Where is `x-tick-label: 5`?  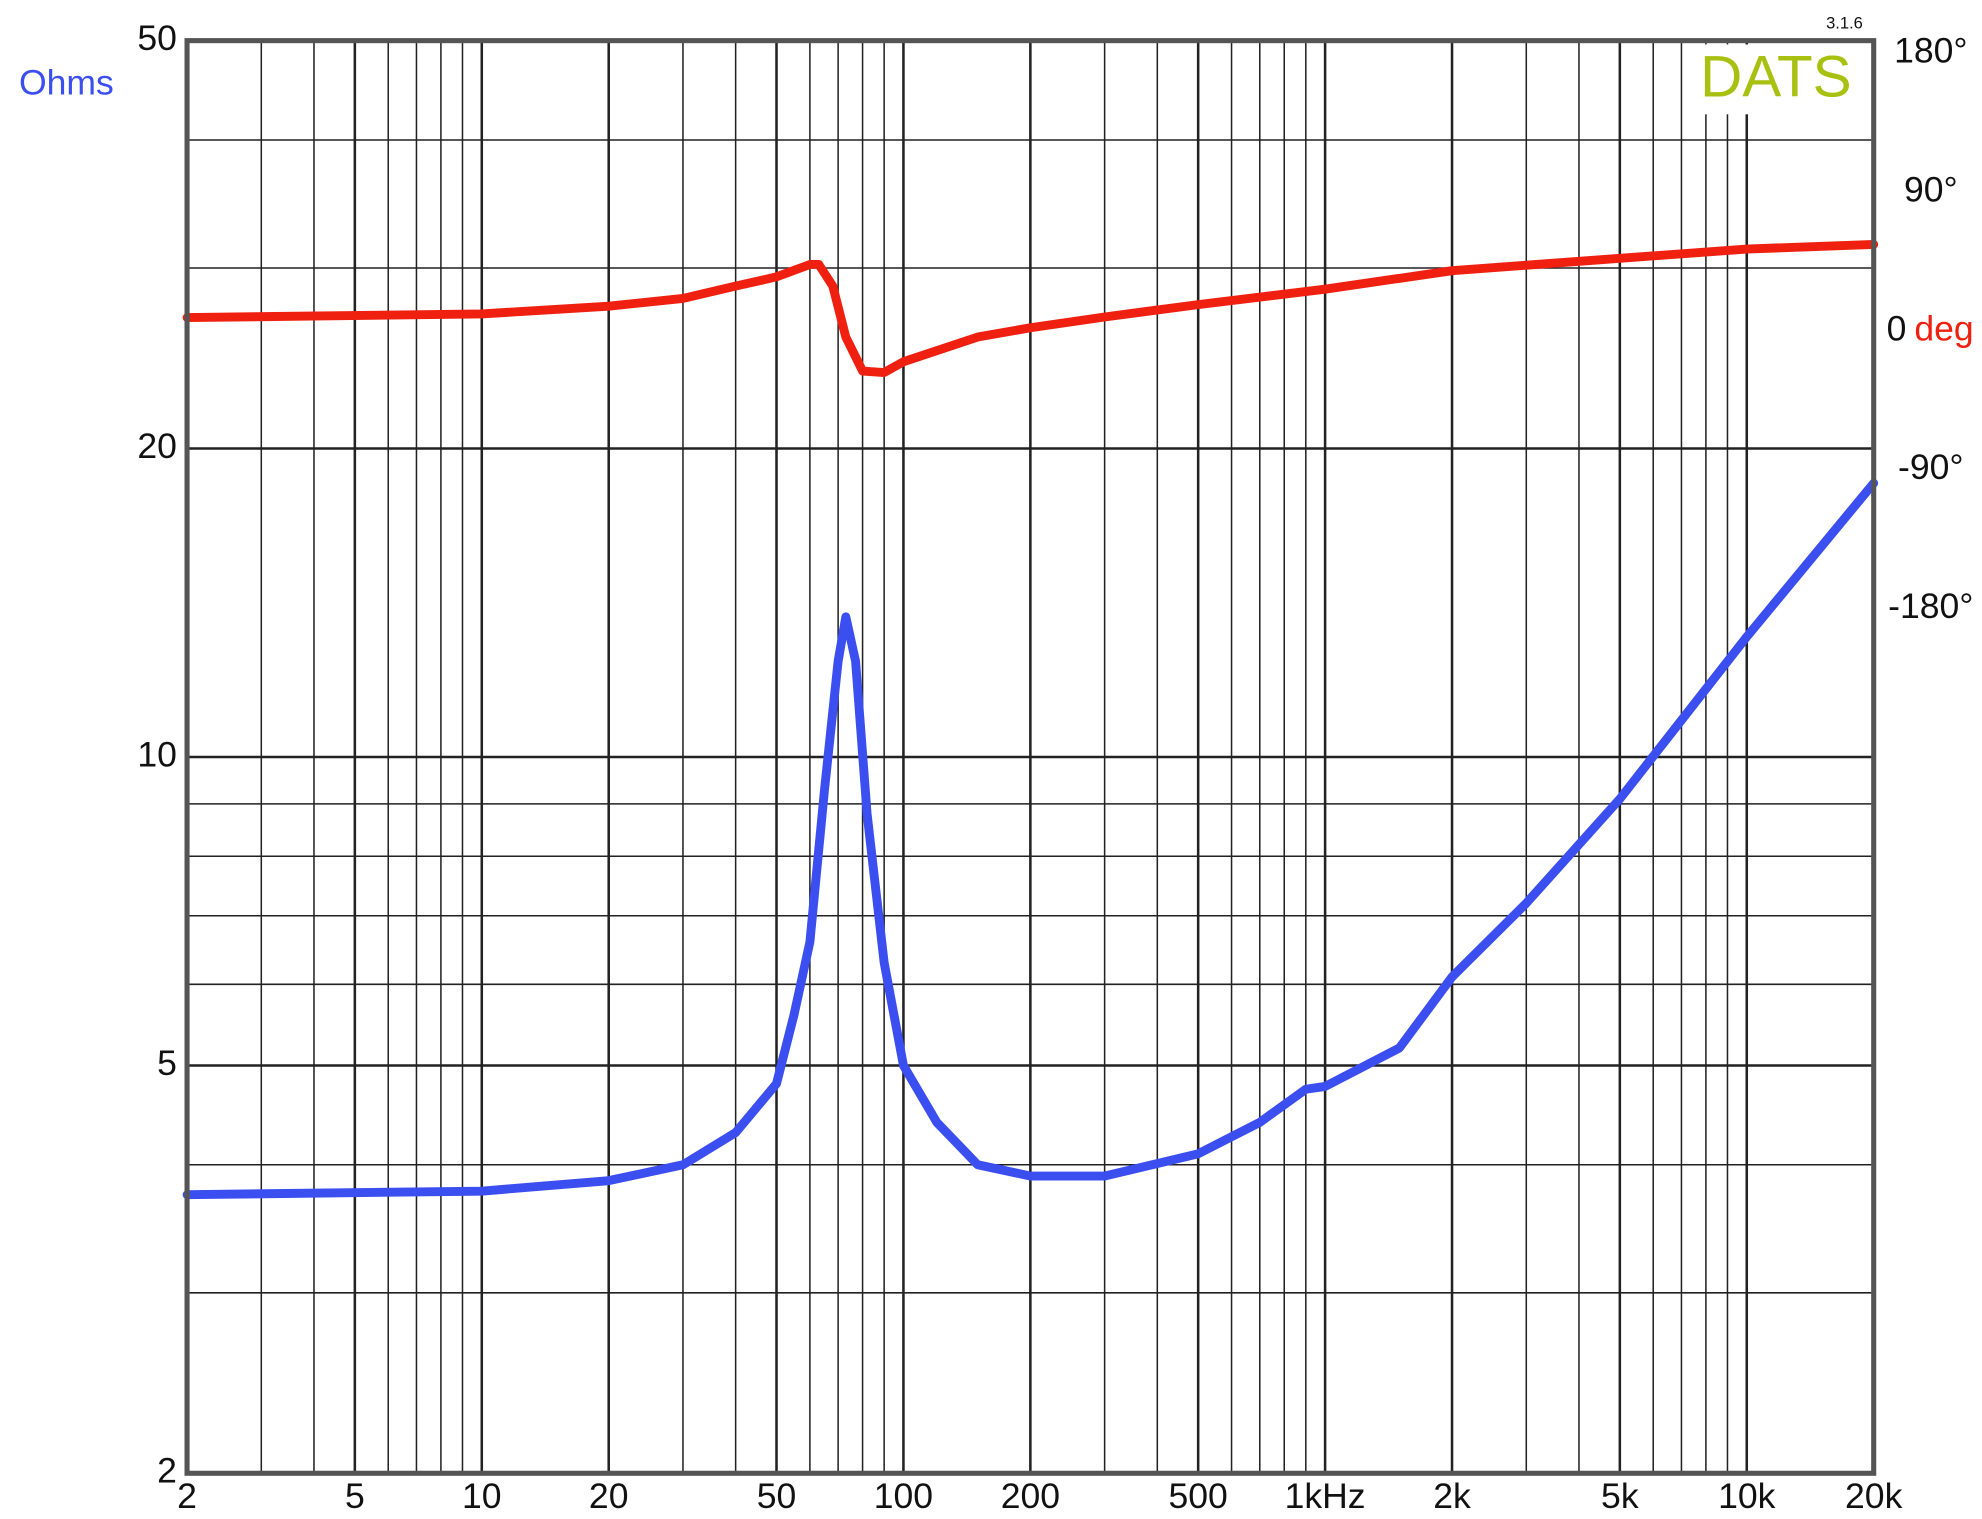 x-tick-label: 5 is located at coordinates (355, 1496).